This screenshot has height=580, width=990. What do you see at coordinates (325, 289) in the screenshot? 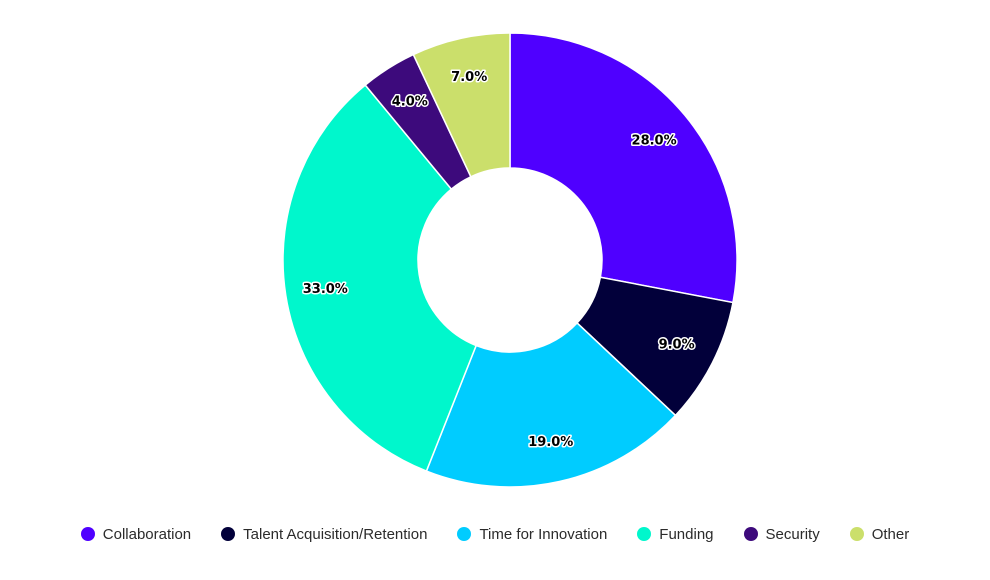
I see `slice-label-funding: 33.0%` at bounding box center [325, 289].